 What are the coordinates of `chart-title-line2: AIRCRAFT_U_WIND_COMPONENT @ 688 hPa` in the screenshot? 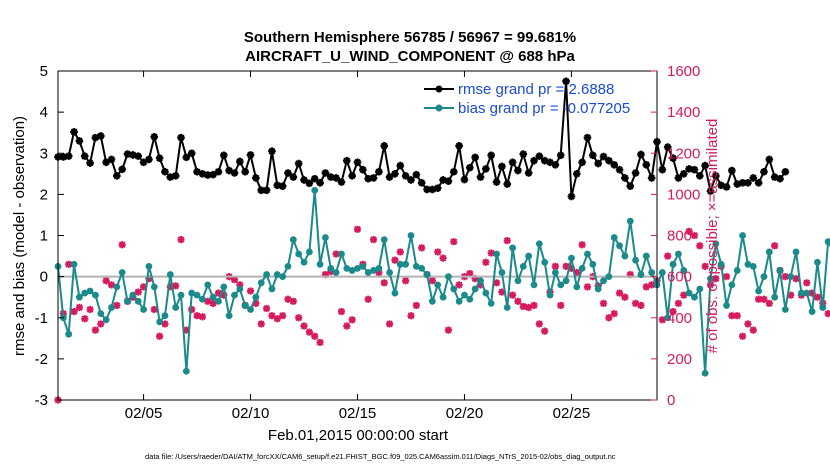 It's located at (410, 56).